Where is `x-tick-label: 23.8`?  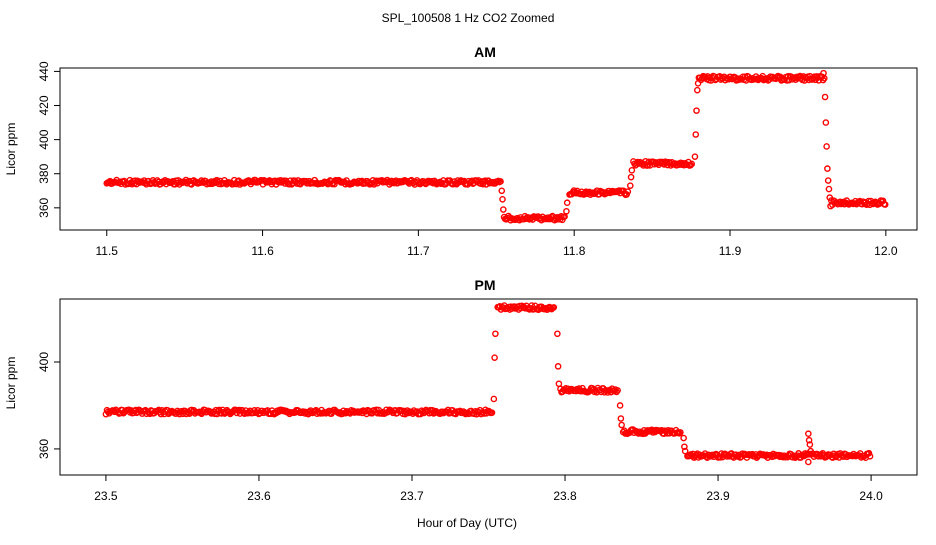 x-tick-label: 23.8 is located at coordinates (565, 496).